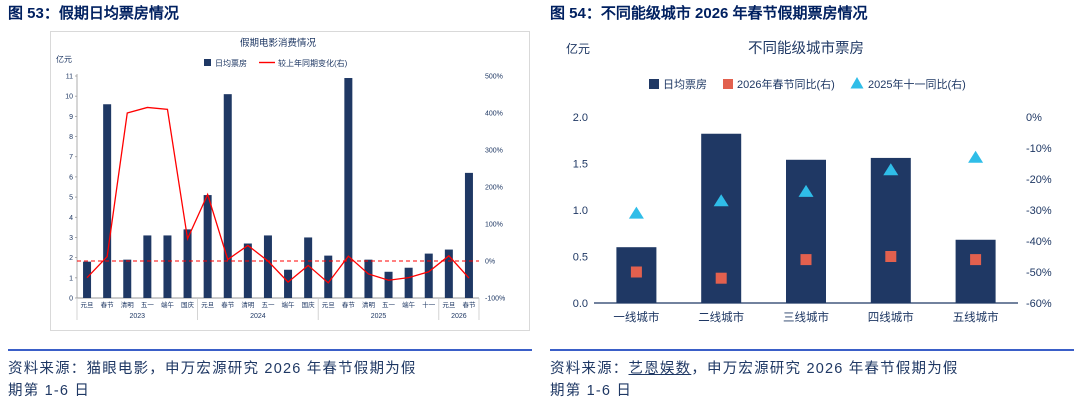 This screenshot has height=417, width=1080. What do you see at coordinates (459, 316) in the screenshot?
I see `year-label: 2026` at bounding box center [459, 316].